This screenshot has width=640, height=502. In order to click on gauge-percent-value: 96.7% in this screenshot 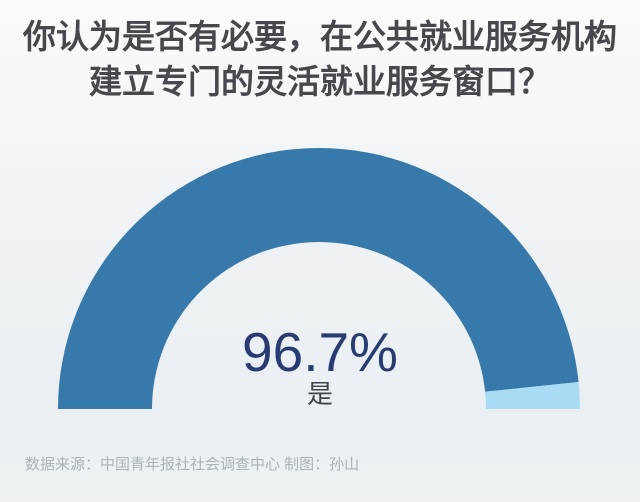, I will do `click(320, 352)`.